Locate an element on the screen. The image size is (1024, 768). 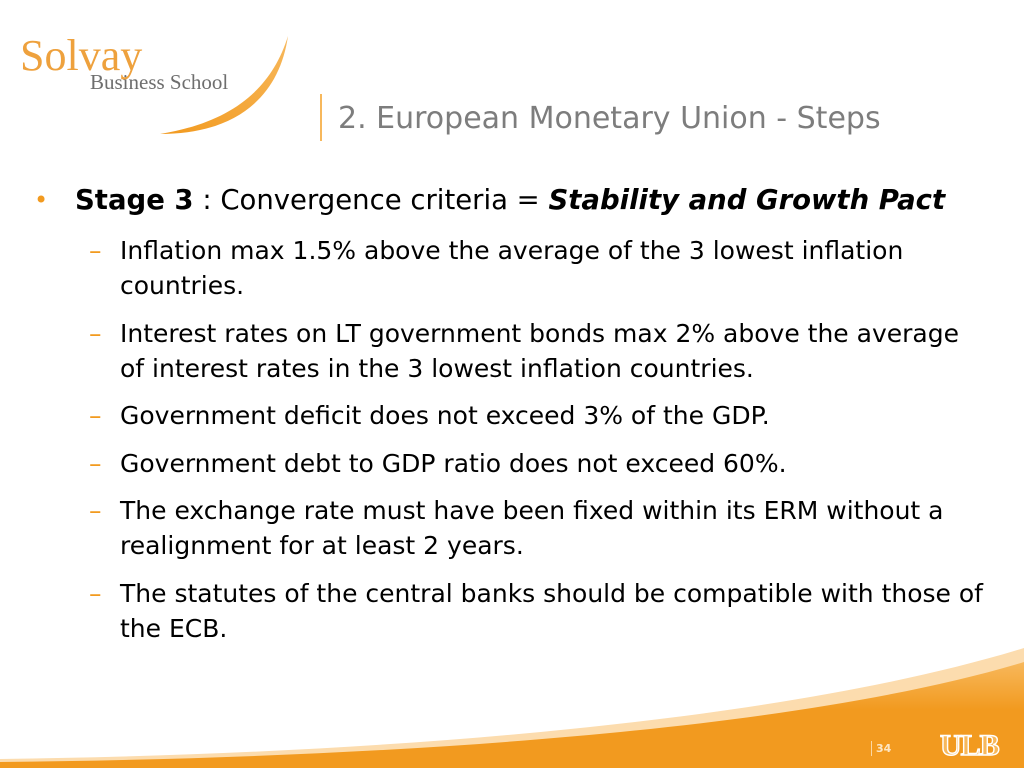
title-divider is located at coordinates (321, 117).